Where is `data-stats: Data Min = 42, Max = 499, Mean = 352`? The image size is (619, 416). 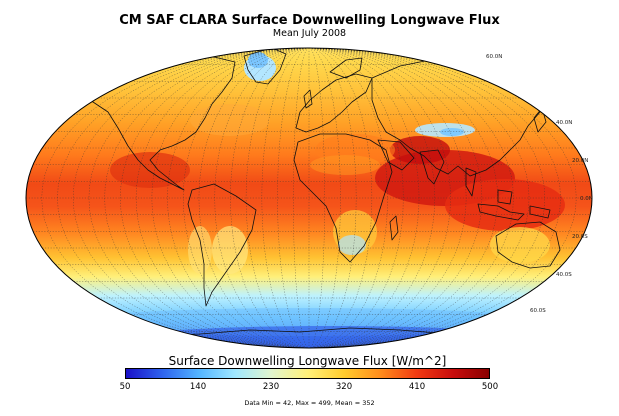 data-stats: Data Min = 42, Max = 499, Mean = 352 is located at coordinates (309, 403).